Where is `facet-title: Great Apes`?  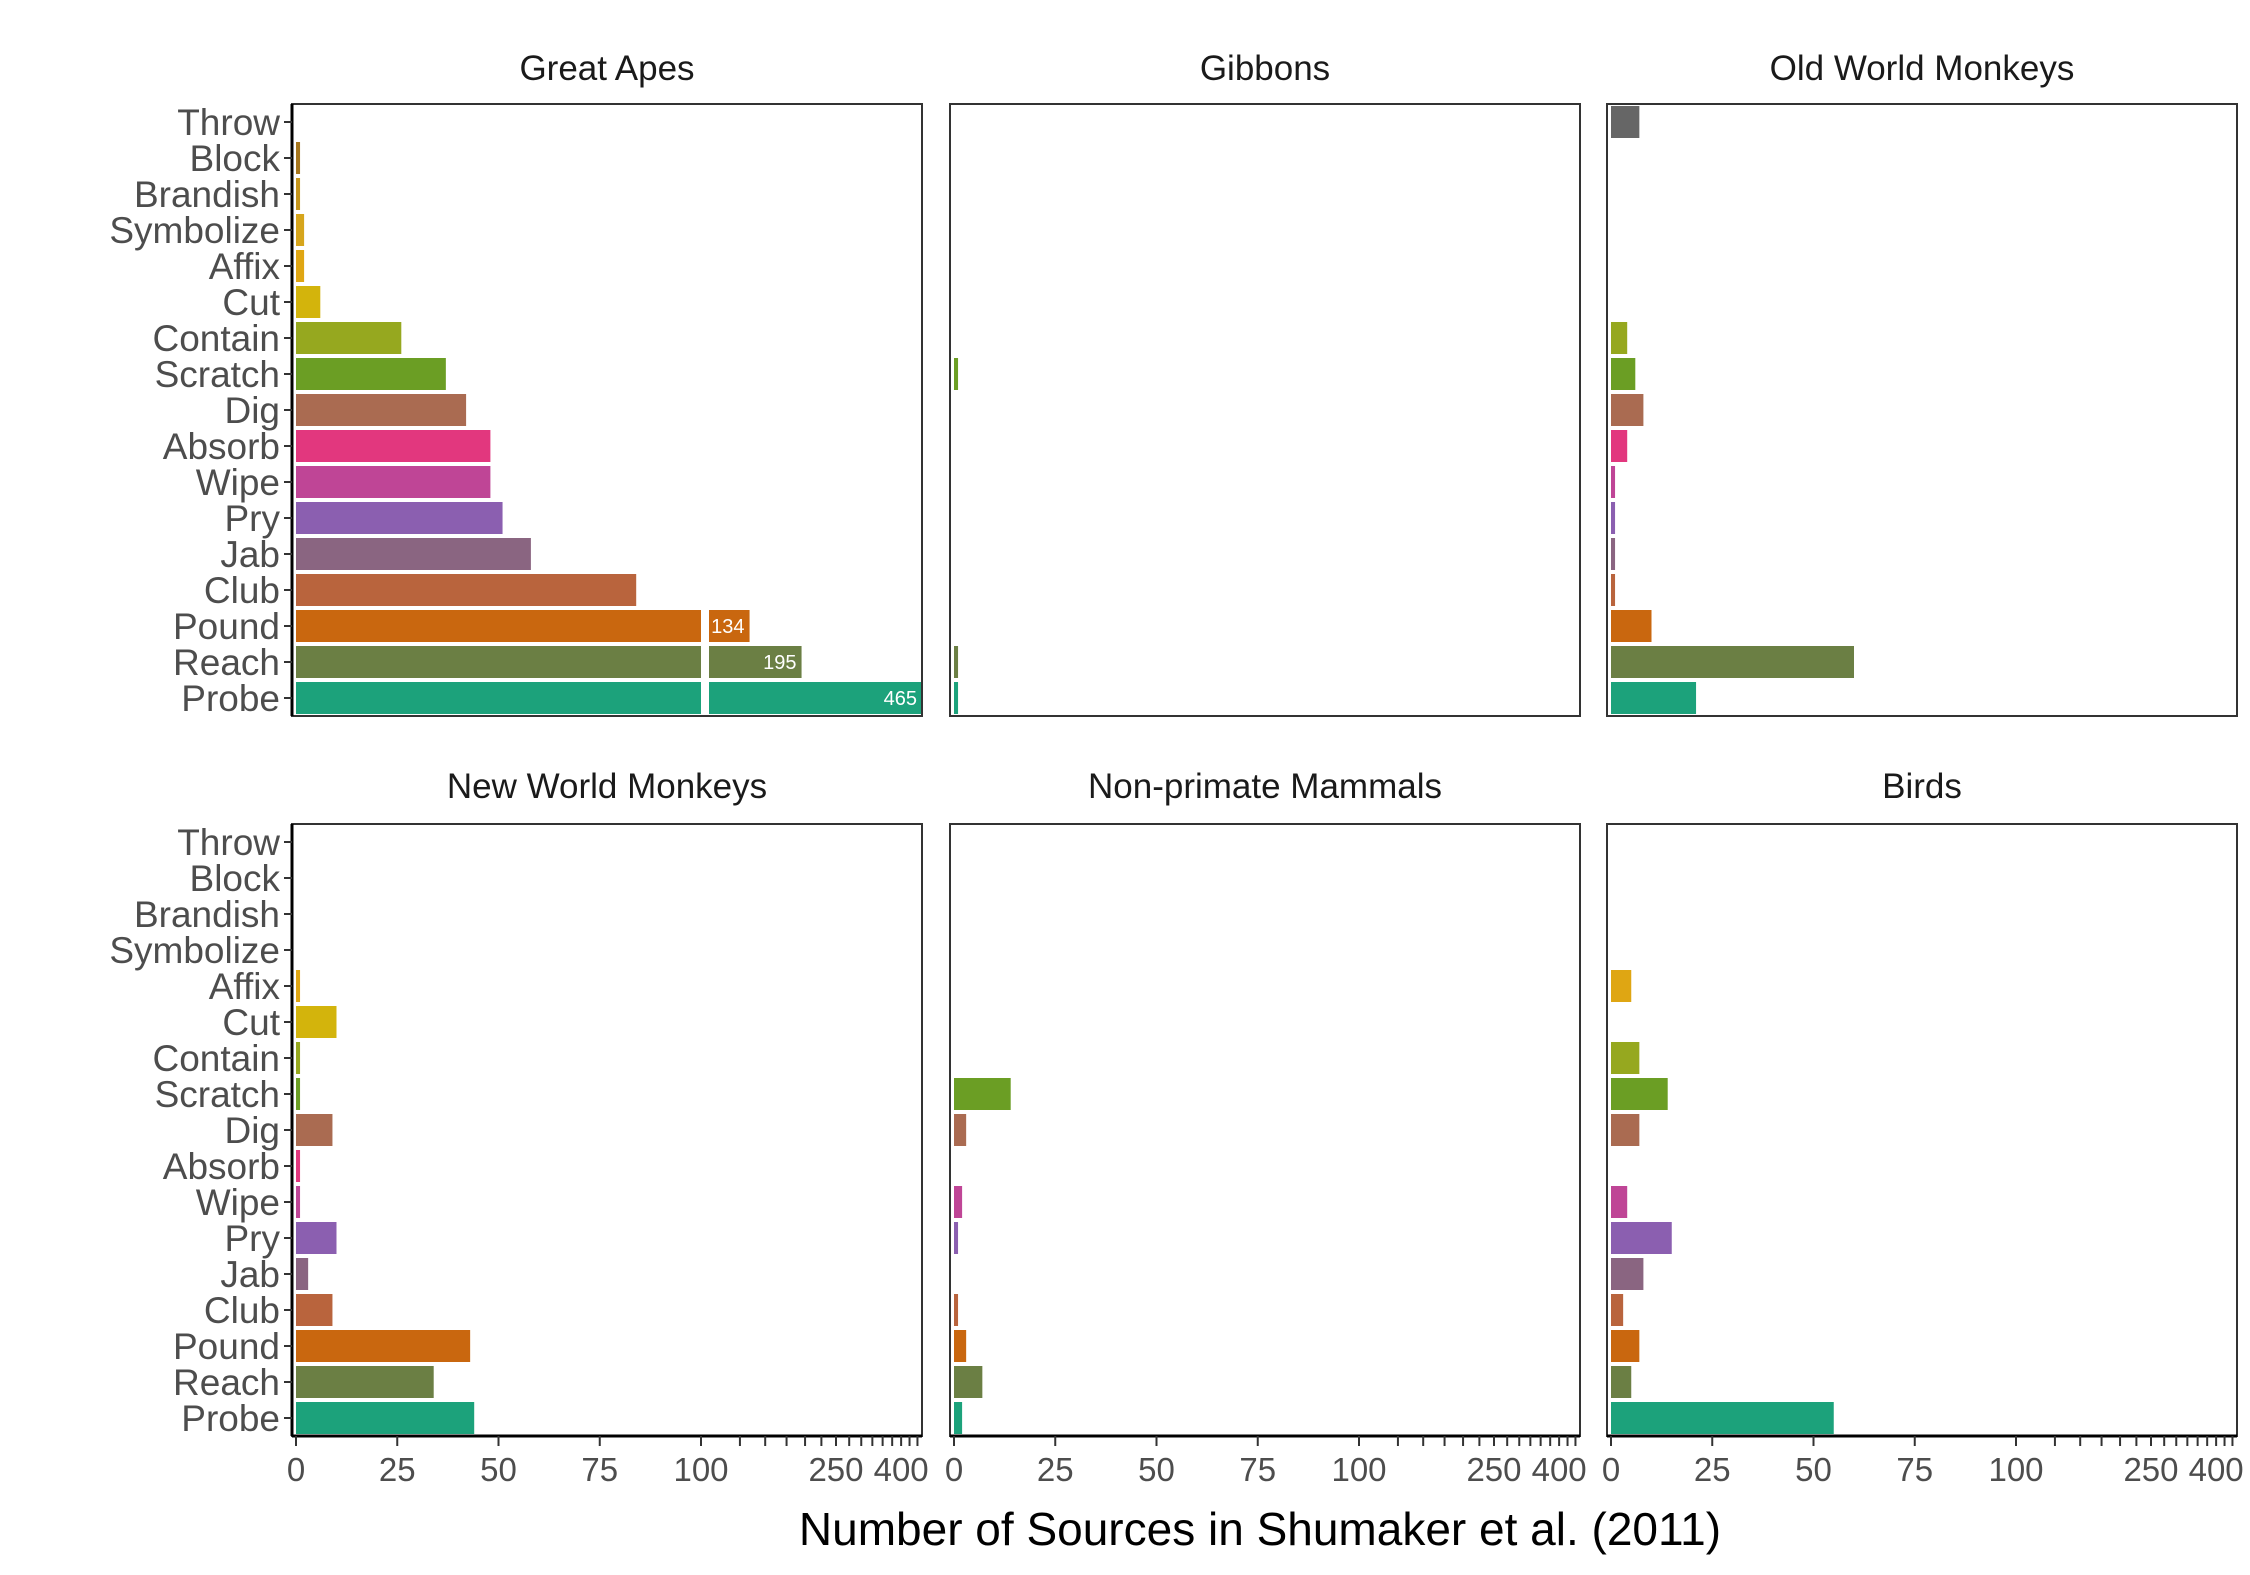
facet-title: Great Apes is located at coordinates (606, 68).